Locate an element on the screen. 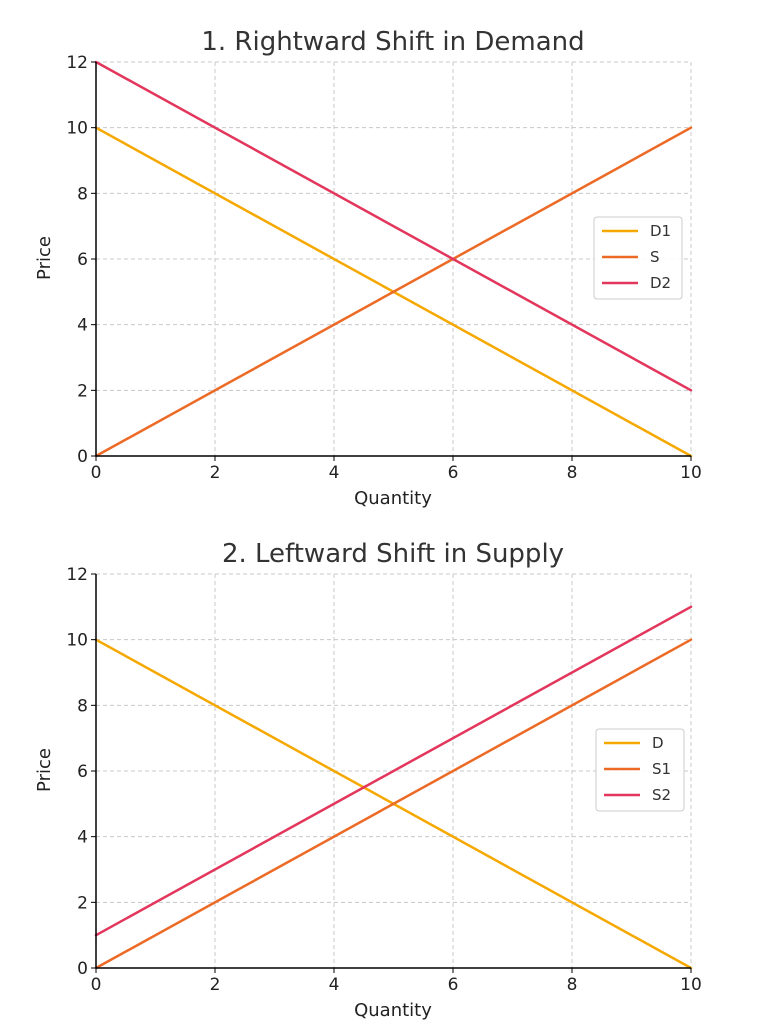 This screenshot has height=1024, width=768. legend-label: D is located at coordinates (658, 743).